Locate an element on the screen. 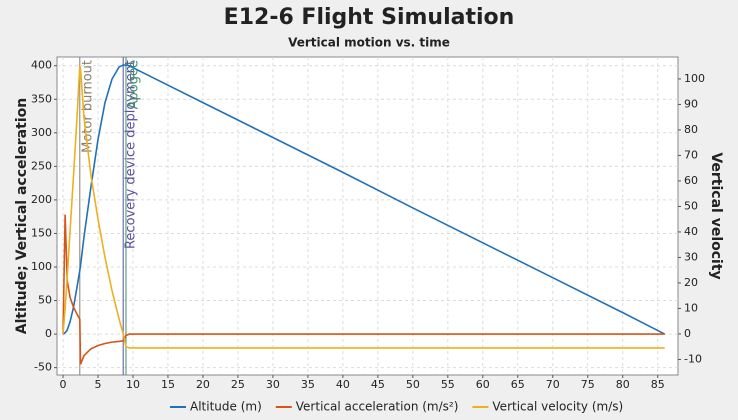  x-tick-label: 50 is located at coordinates (413, 384).